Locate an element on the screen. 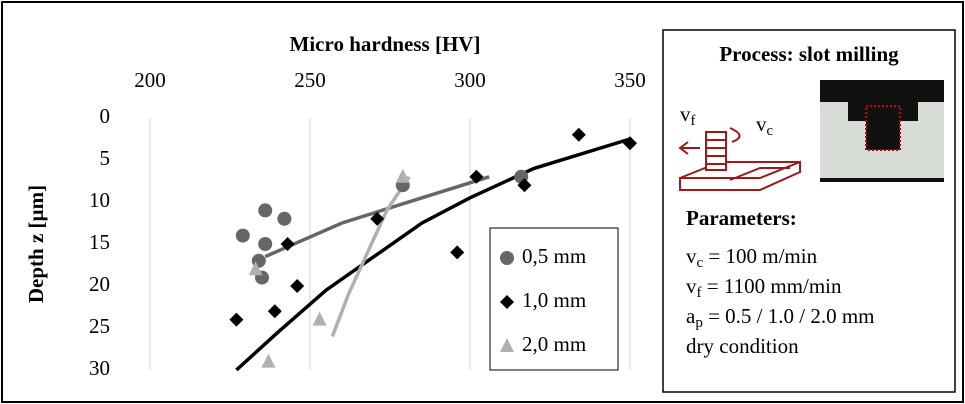  symbol-label: vf is located at coordinates (688, 116).